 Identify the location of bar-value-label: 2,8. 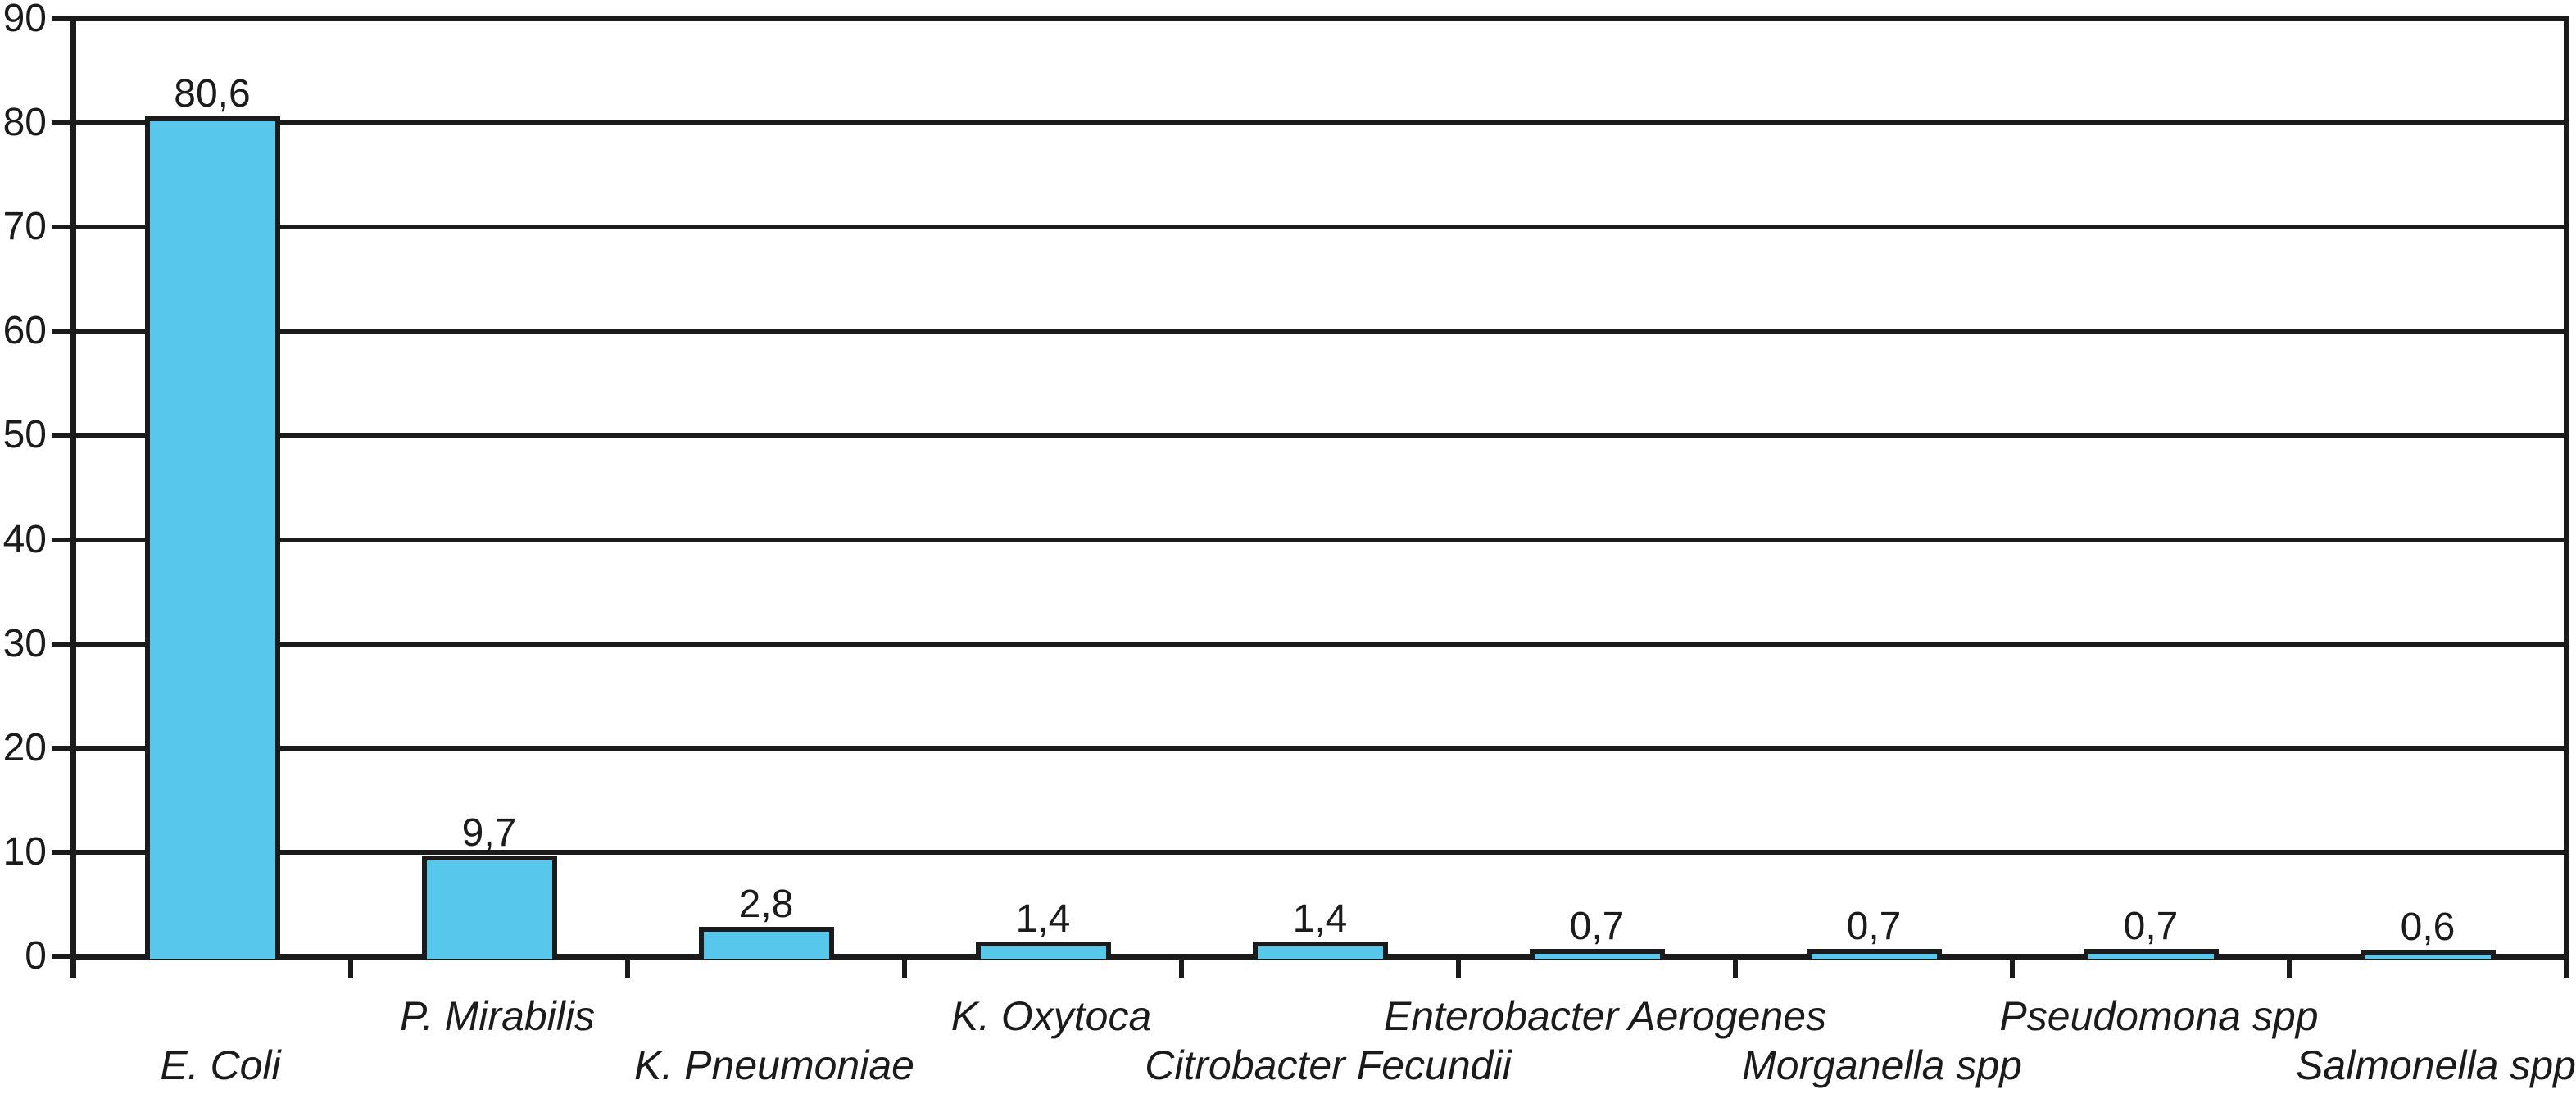
(766, 905).